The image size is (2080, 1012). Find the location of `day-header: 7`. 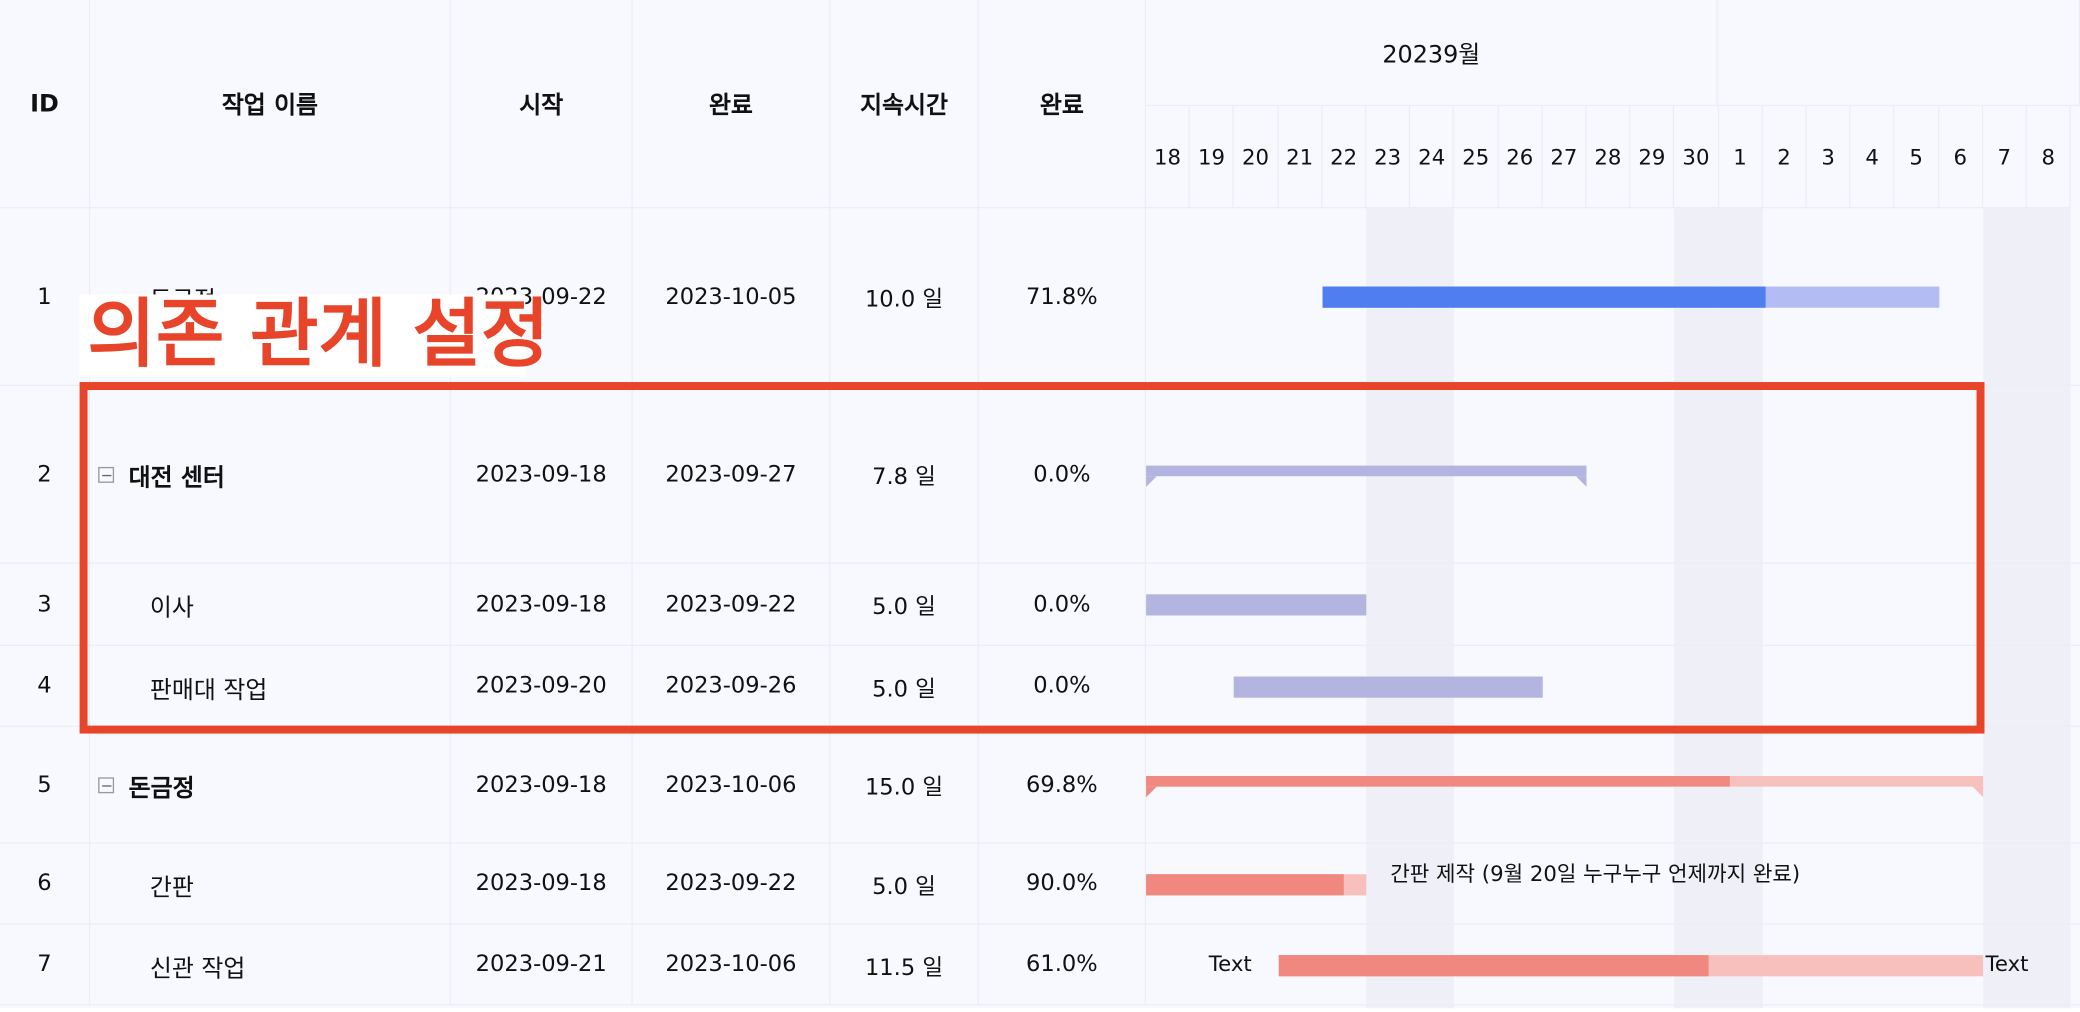

day-header: 7 is located at coordinates (2004, 157).